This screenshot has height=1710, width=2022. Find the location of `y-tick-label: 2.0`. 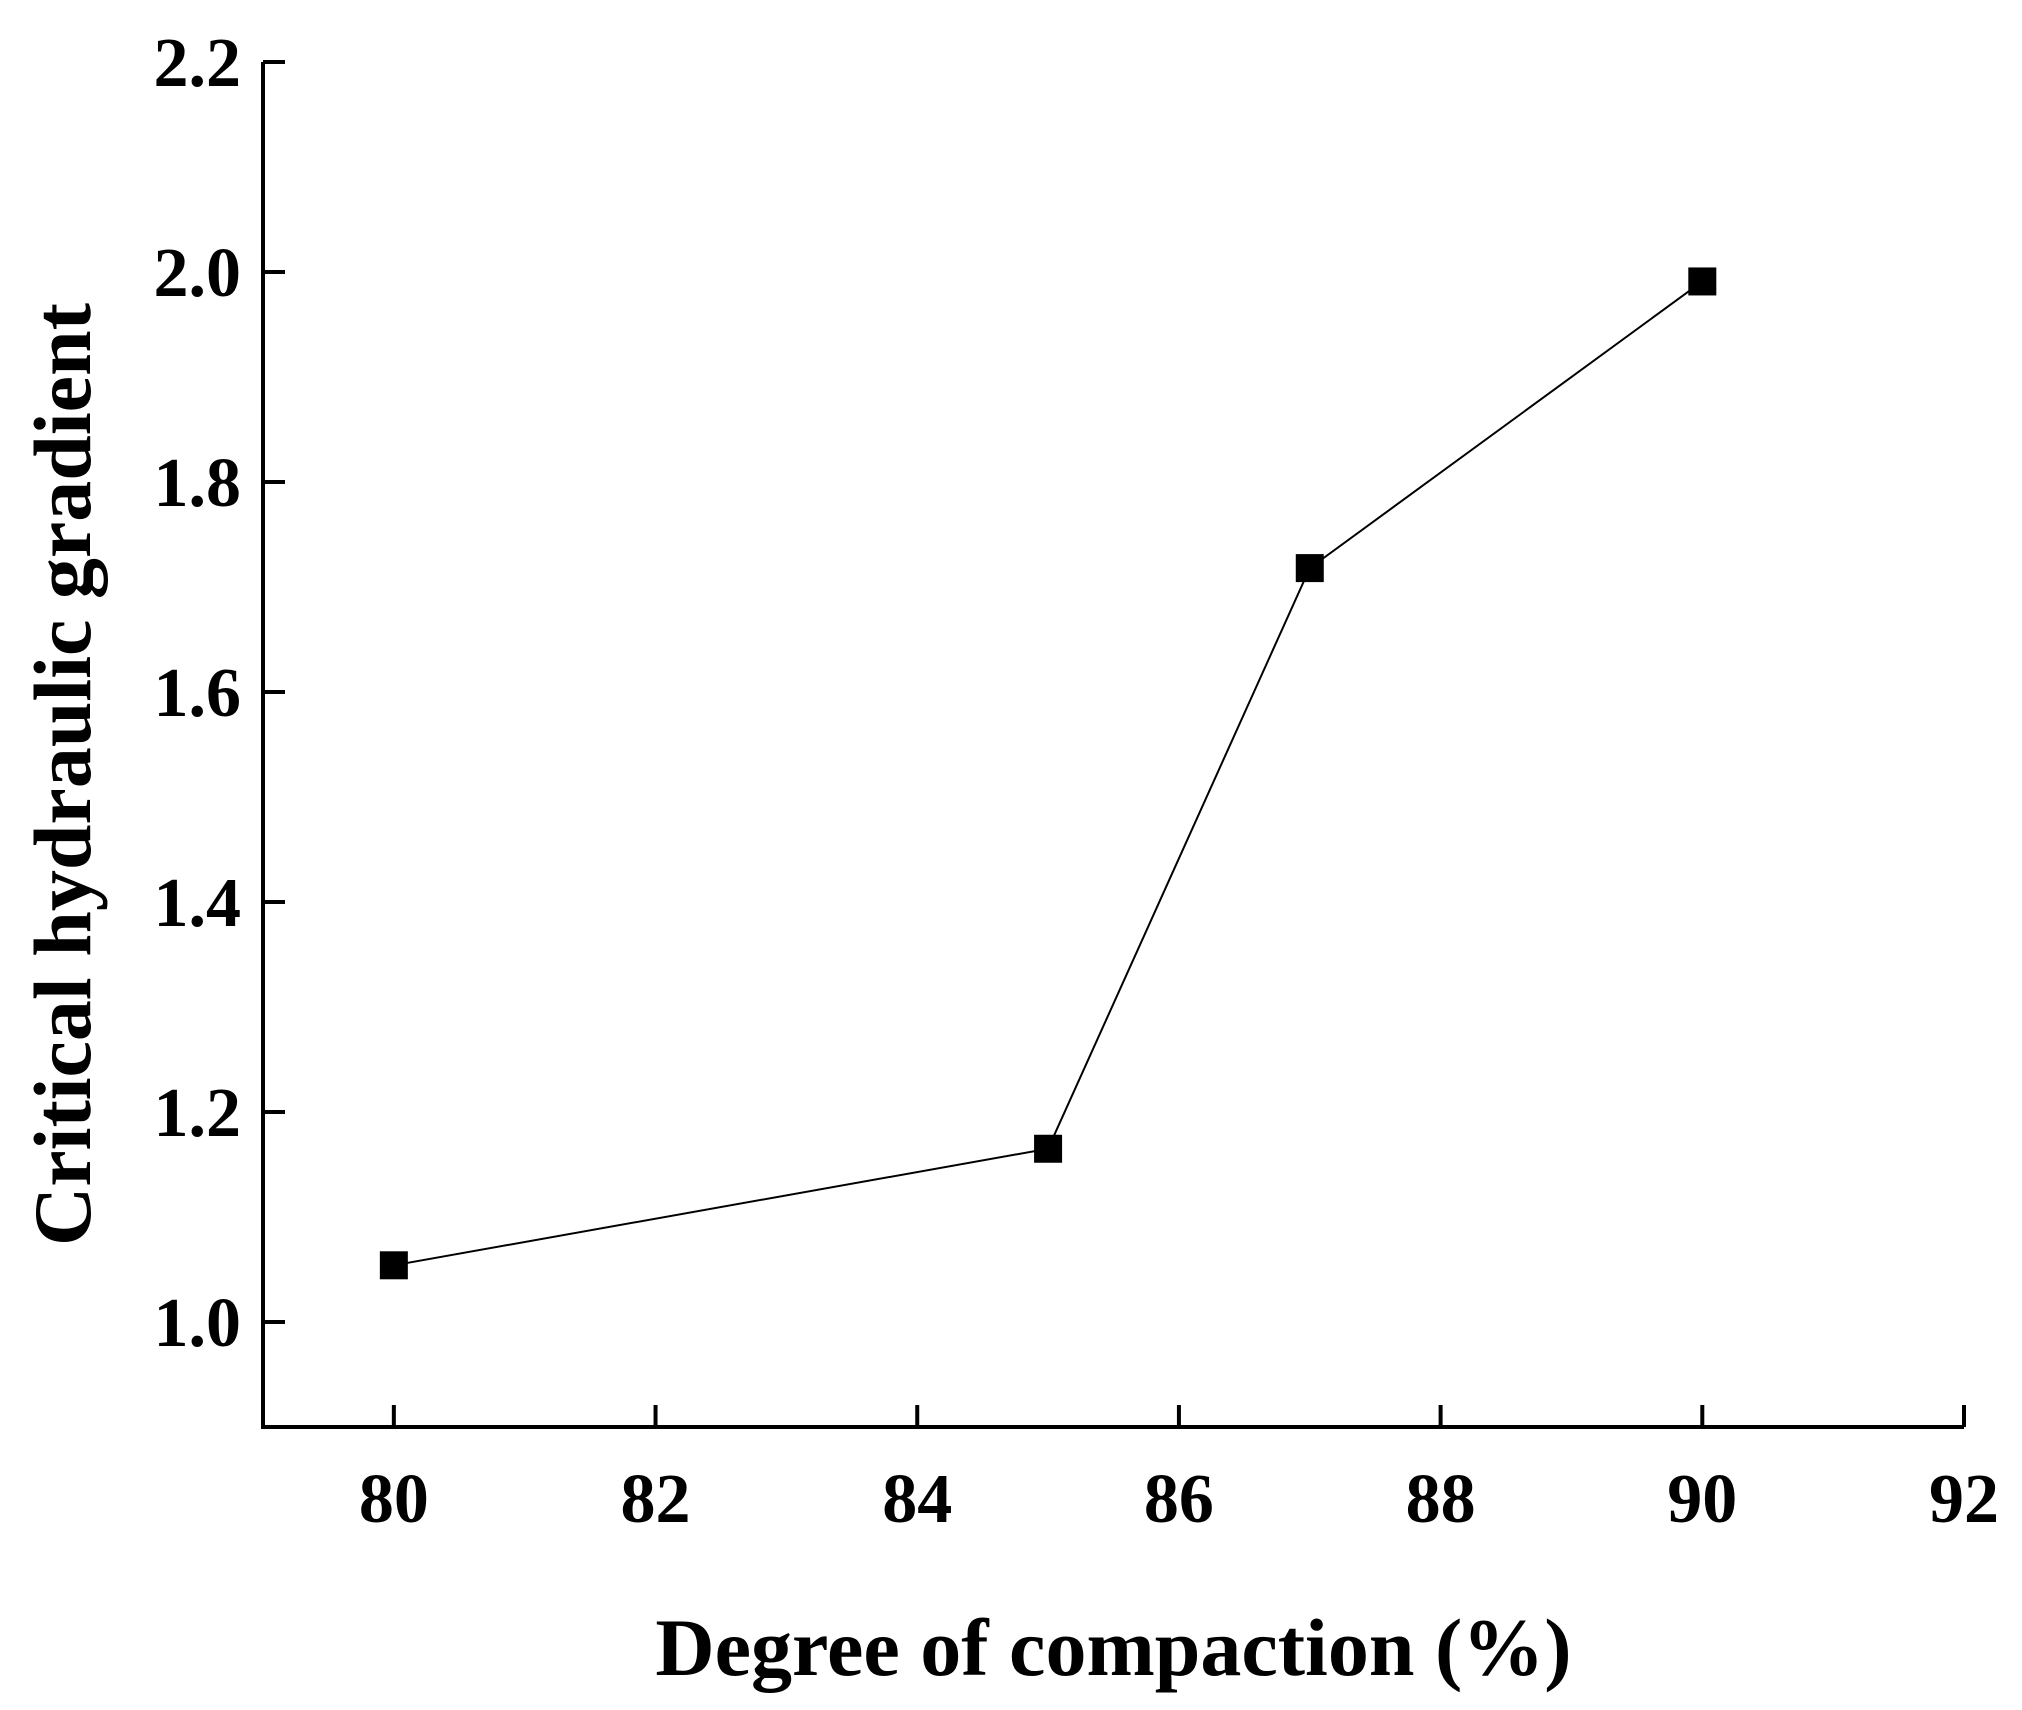

y-tick-label: 2.0 is located at coordinates (198, 273).